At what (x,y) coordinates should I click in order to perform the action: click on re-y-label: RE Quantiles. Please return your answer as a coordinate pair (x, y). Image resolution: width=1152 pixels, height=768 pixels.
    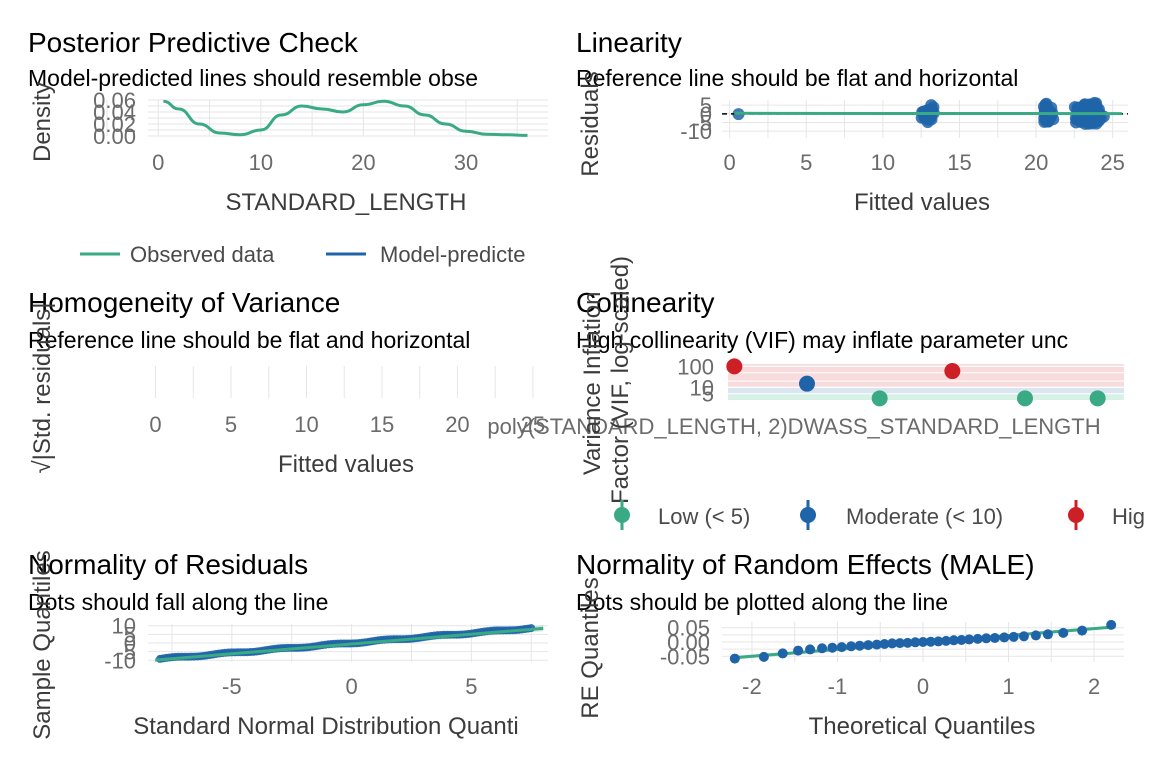
    Looking at the image, I should click on (590, 647).